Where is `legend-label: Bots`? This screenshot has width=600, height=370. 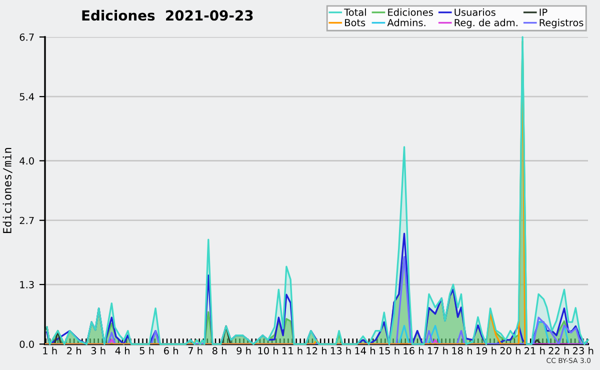 legend-label: Bots is located at coordinates (355, 22).